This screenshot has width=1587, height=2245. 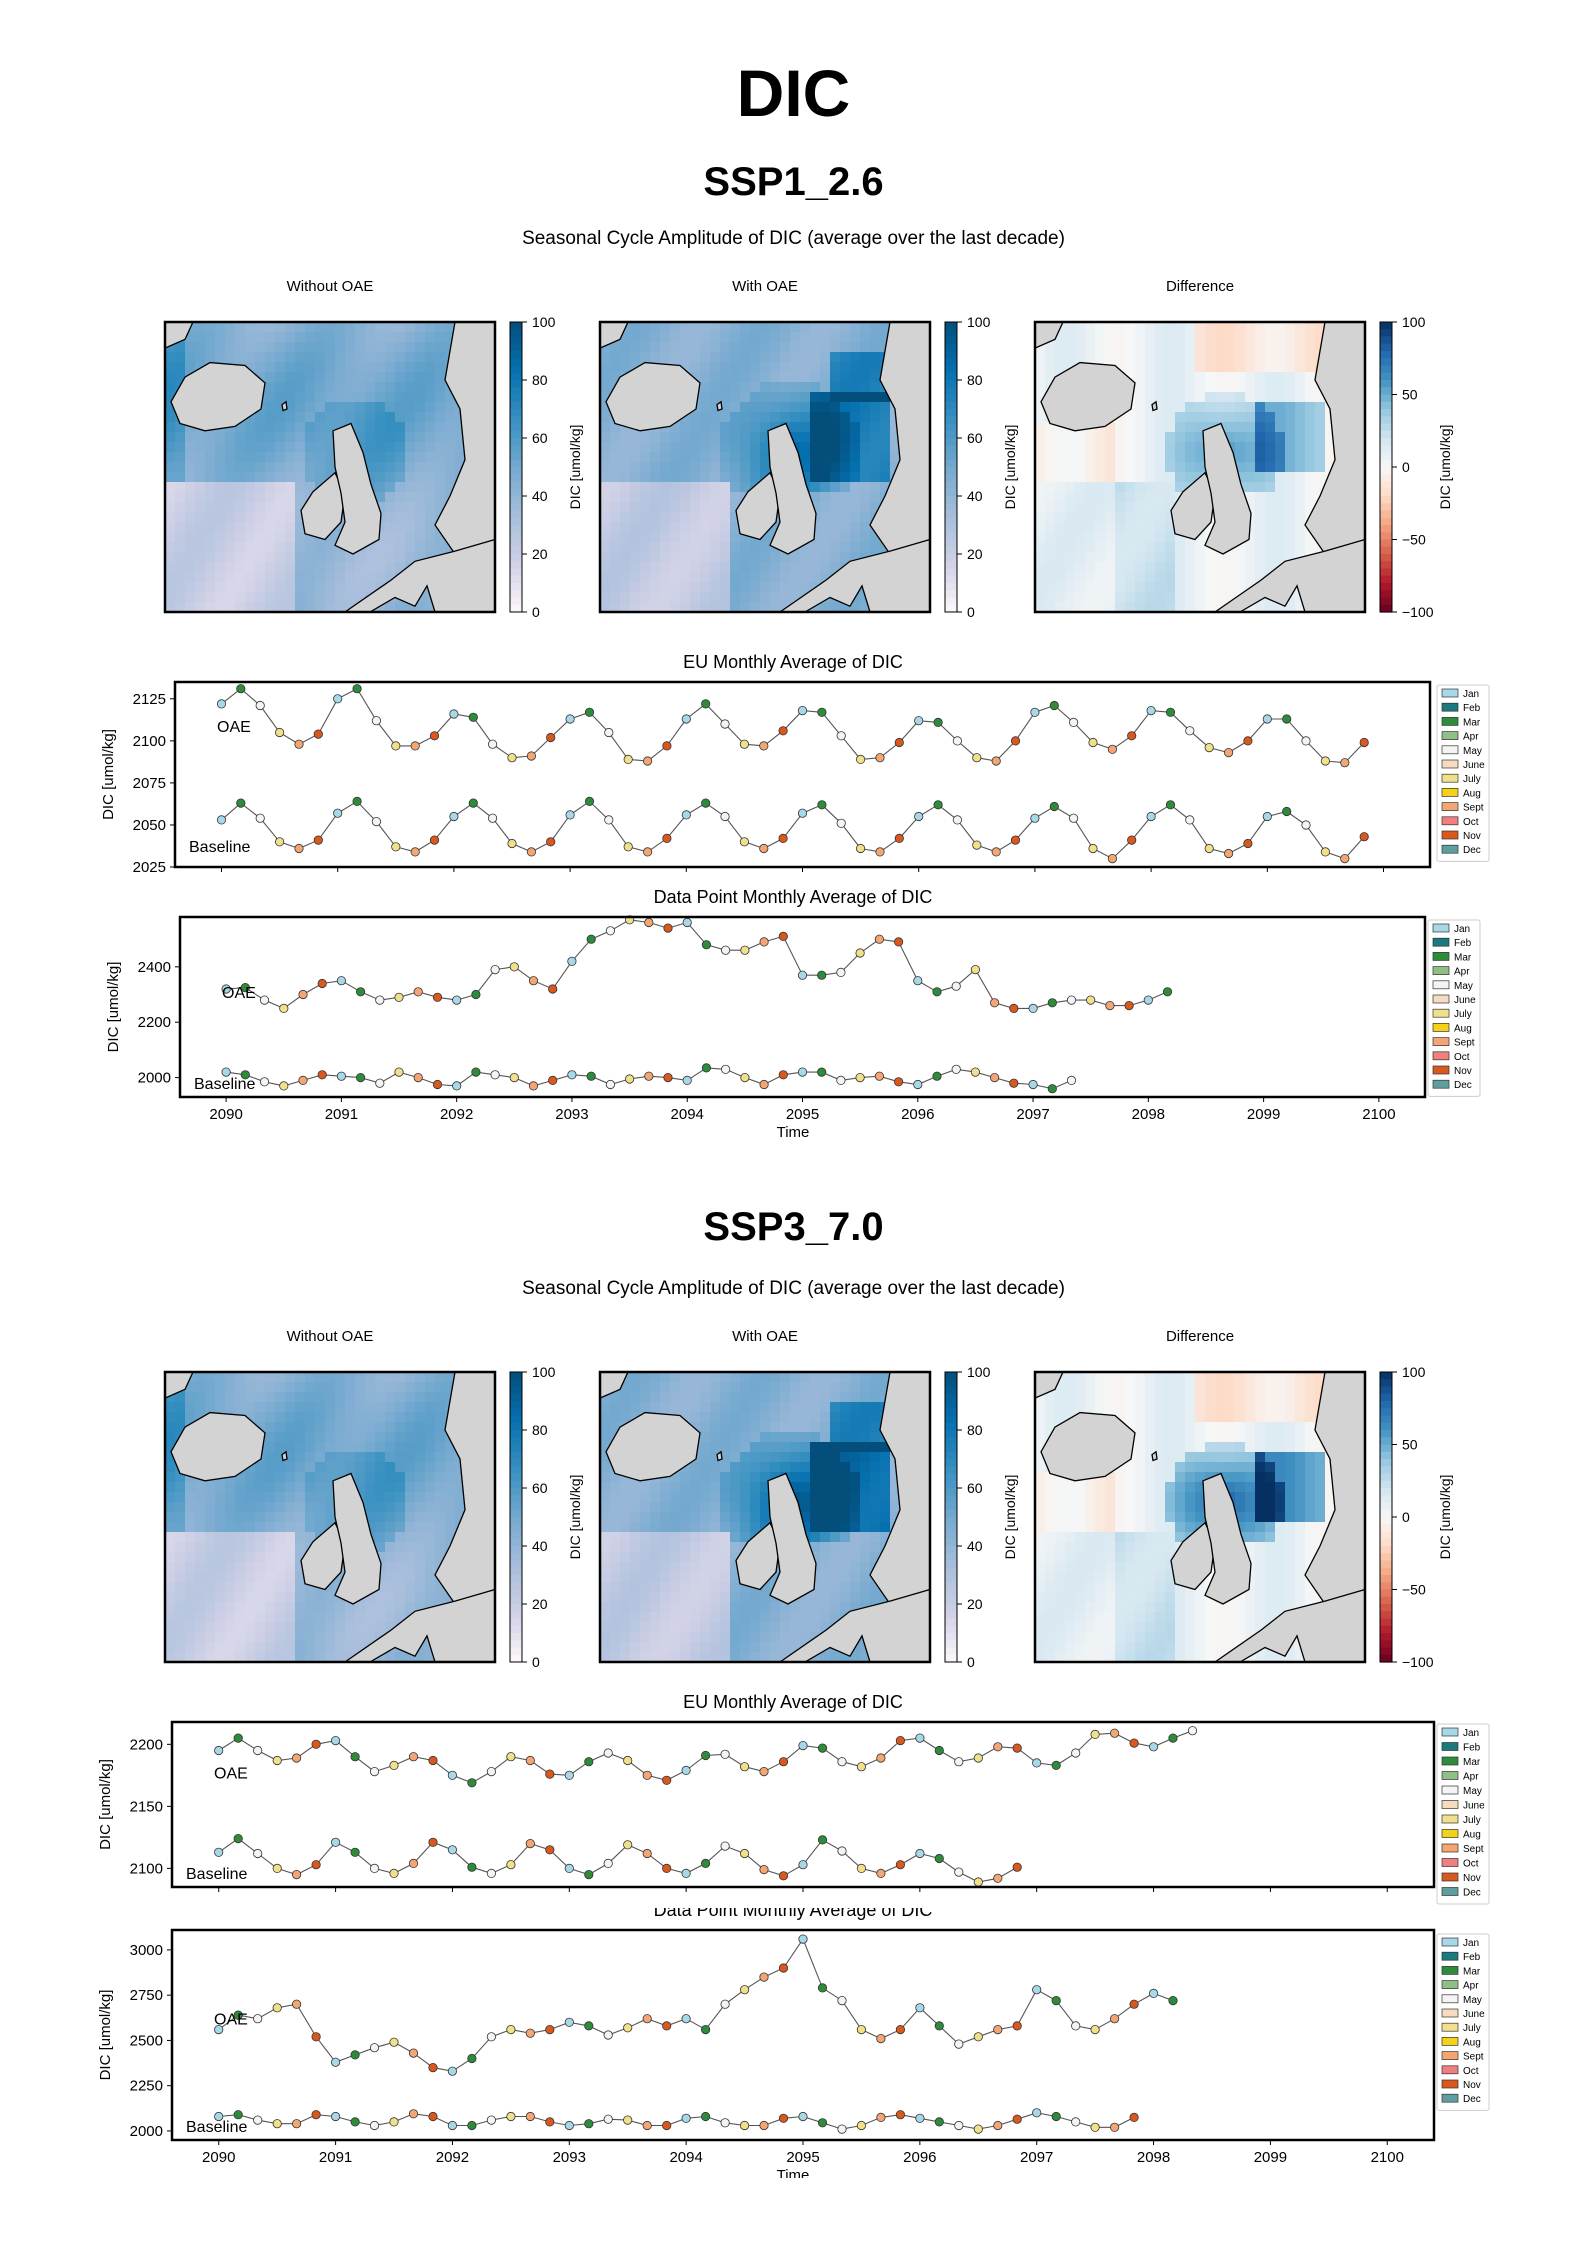 I want to click on legend-label: July, so click(x=1472, y=2028).